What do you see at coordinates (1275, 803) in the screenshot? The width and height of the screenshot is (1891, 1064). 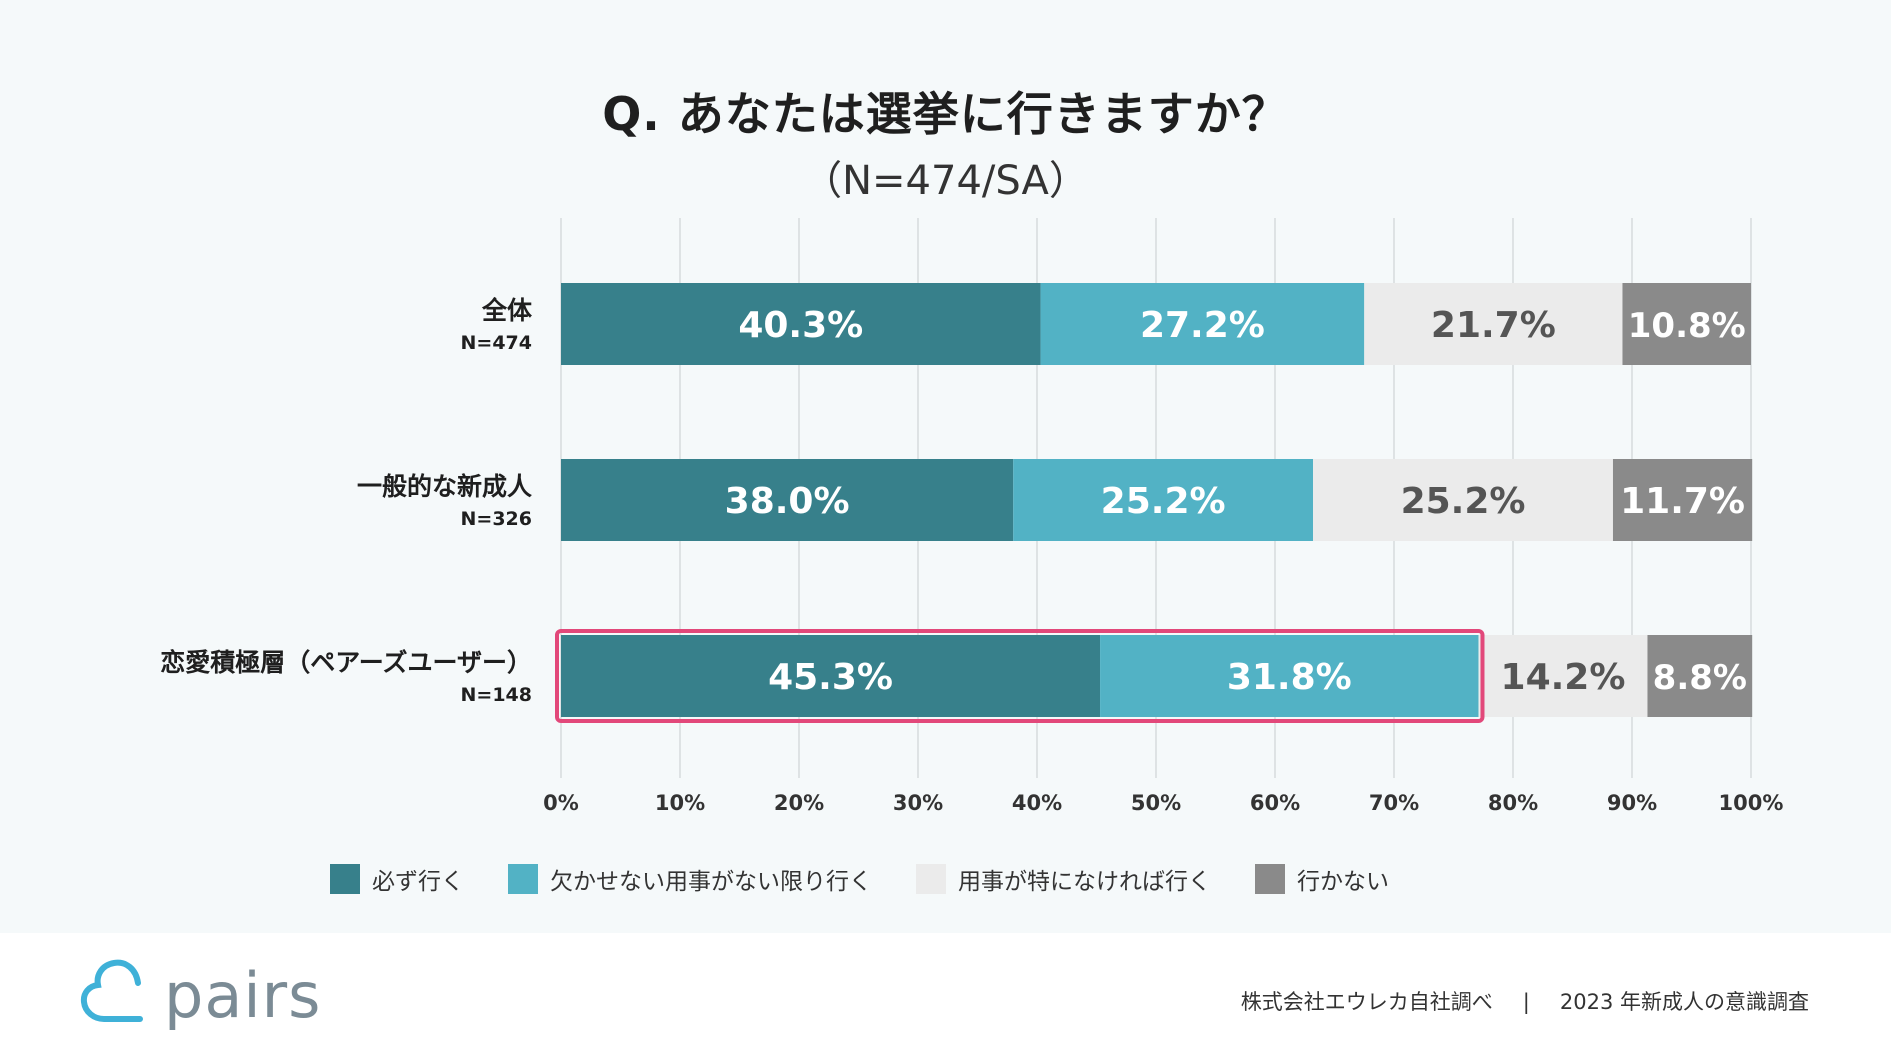 I see `x-tick-label: 60%` at bounding box center [1275, 803].